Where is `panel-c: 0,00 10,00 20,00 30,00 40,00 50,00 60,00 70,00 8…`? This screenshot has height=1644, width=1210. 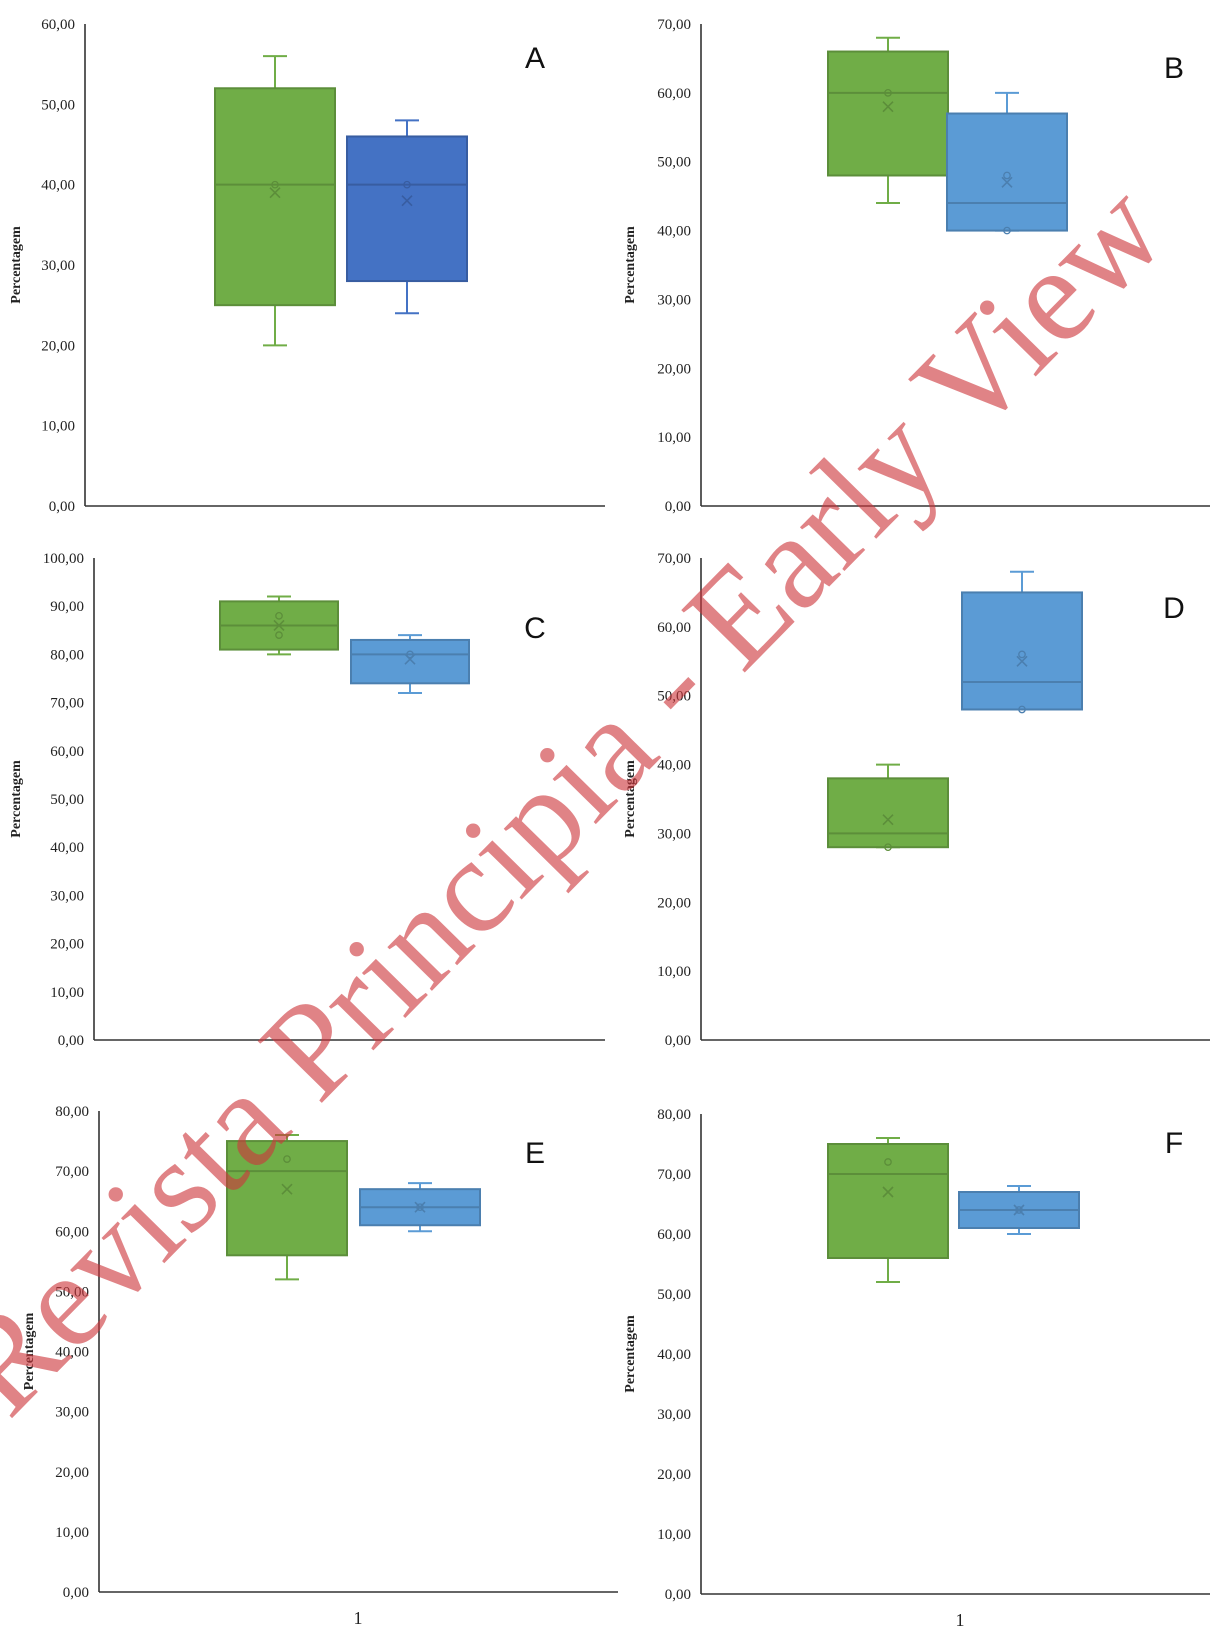 panel-c: 0,00 10,00 20,00 30,00 40,00 50,00 60,00 70,00 8… is located at coordinates (307, 800).